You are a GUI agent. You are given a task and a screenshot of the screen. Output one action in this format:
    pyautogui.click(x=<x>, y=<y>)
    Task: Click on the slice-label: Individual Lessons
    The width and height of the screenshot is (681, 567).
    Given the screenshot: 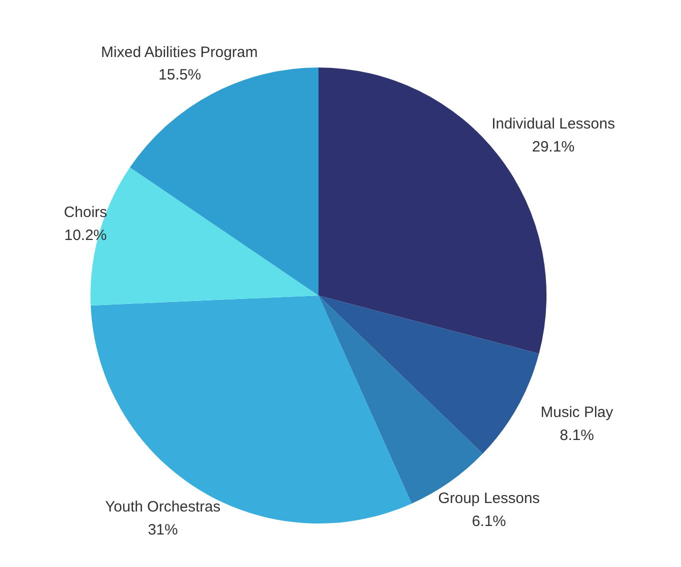 What is the action you would take?
    pyautogui.click(x=553, y=123)
    